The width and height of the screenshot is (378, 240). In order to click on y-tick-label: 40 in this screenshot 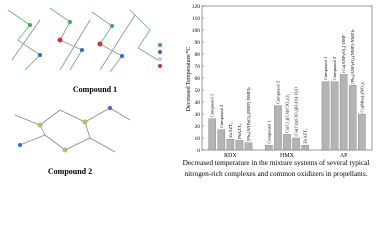, I will do `click(198, 103)`.